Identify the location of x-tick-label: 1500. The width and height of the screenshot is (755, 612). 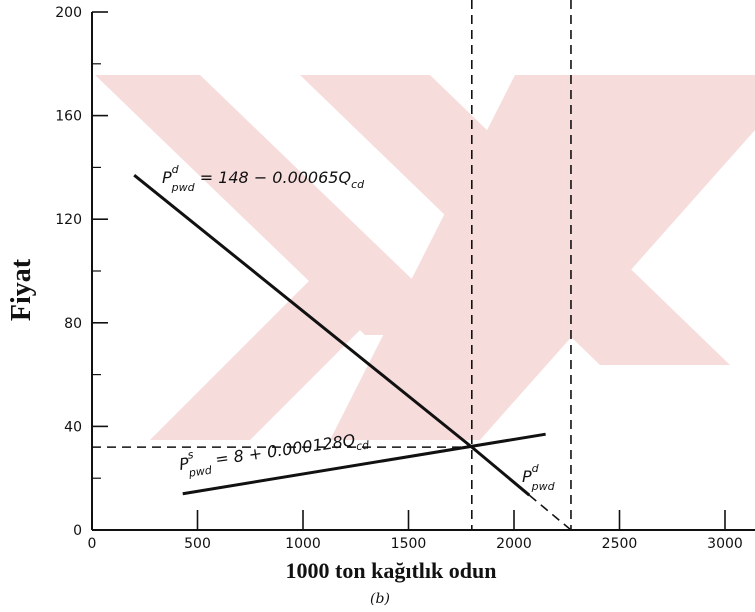
(409, 544).